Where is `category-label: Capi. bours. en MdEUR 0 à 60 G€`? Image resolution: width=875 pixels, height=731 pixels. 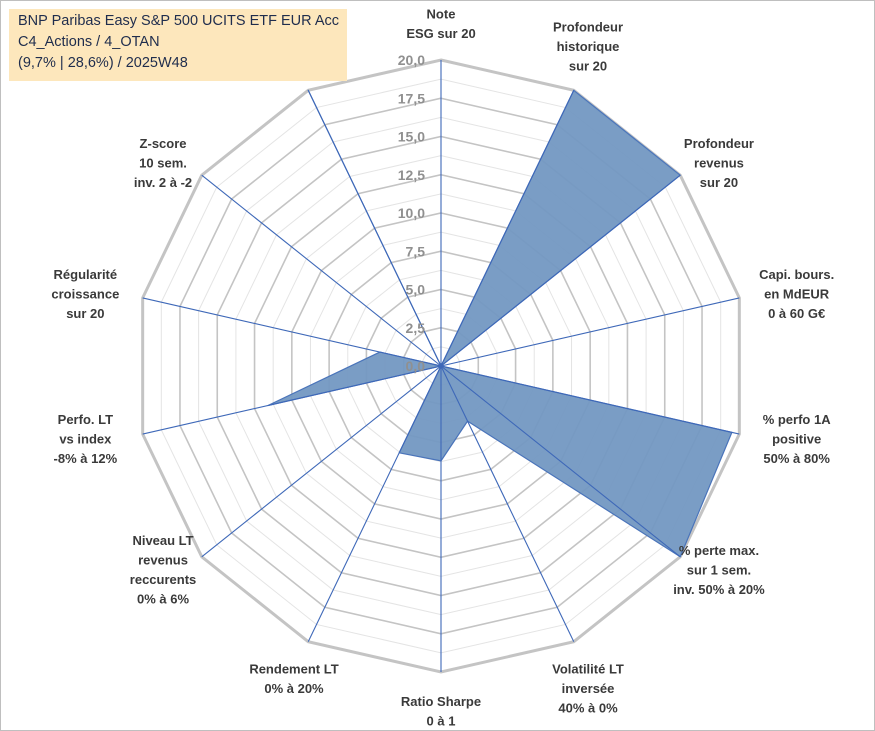 category-label: Capi. bours. en MdEUR 0 à 60 G€ is located at coordinates (796, 294).